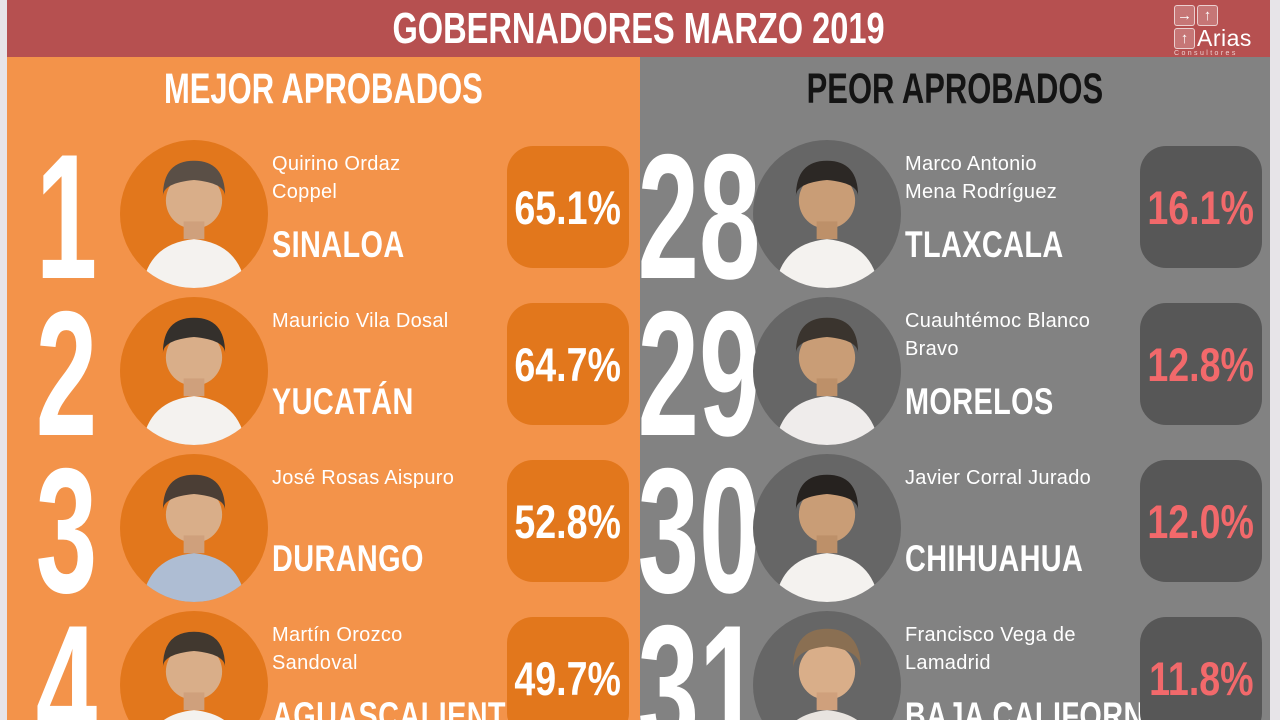  Describe the element at coordinates (1224, 38) in the screenshot. I see `logo-brand-text: Arias` at that location.